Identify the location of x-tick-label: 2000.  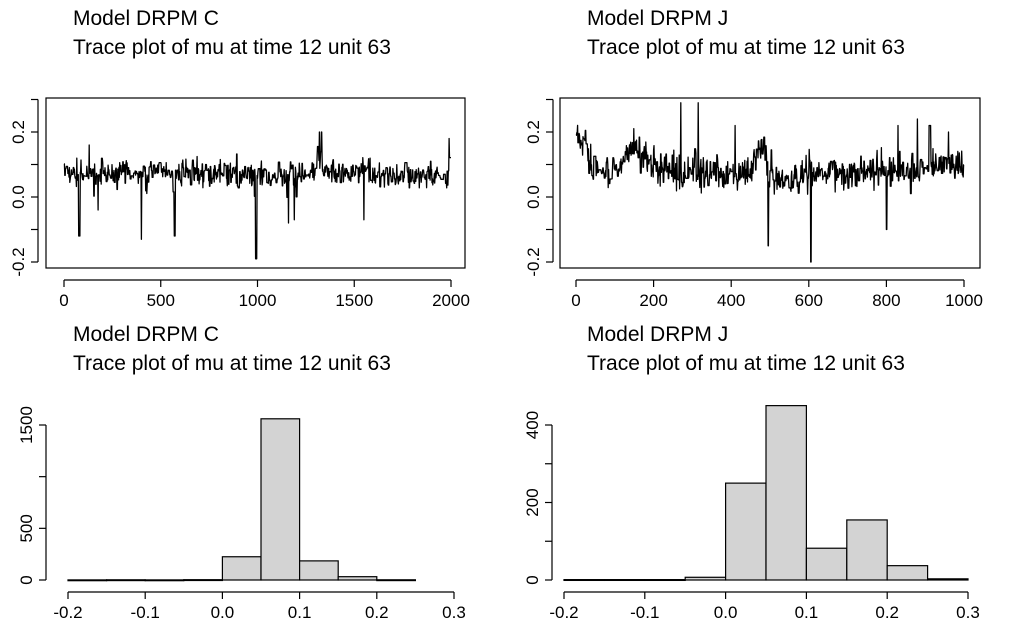
(451, 300).